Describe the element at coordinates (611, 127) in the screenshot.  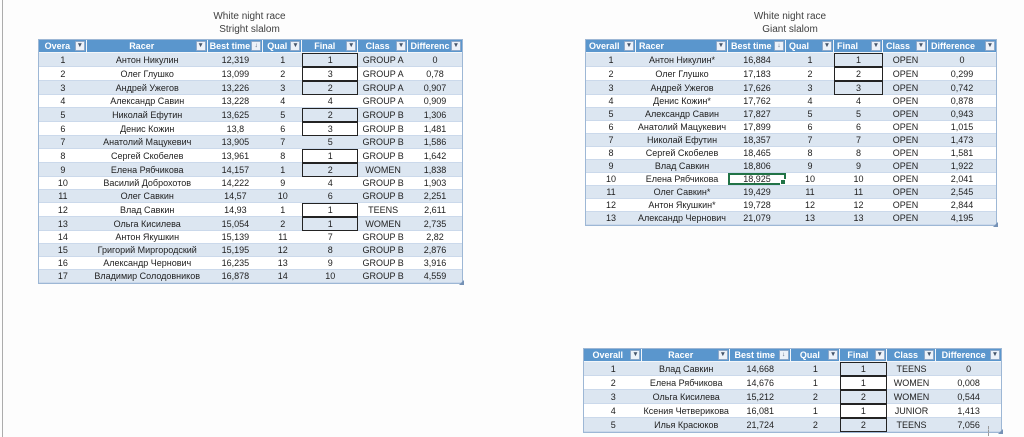
I see `cell-overall: 6` at that location.